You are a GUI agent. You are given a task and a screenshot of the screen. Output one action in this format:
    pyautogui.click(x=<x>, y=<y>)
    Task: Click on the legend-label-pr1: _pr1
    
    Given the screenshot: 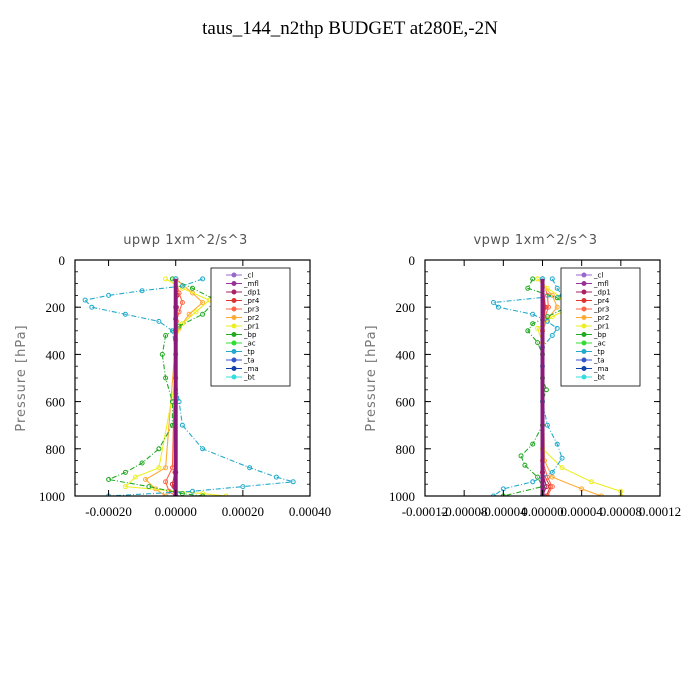 What is the action you would take?
    pyautogui.click(x=251, y=327)
    